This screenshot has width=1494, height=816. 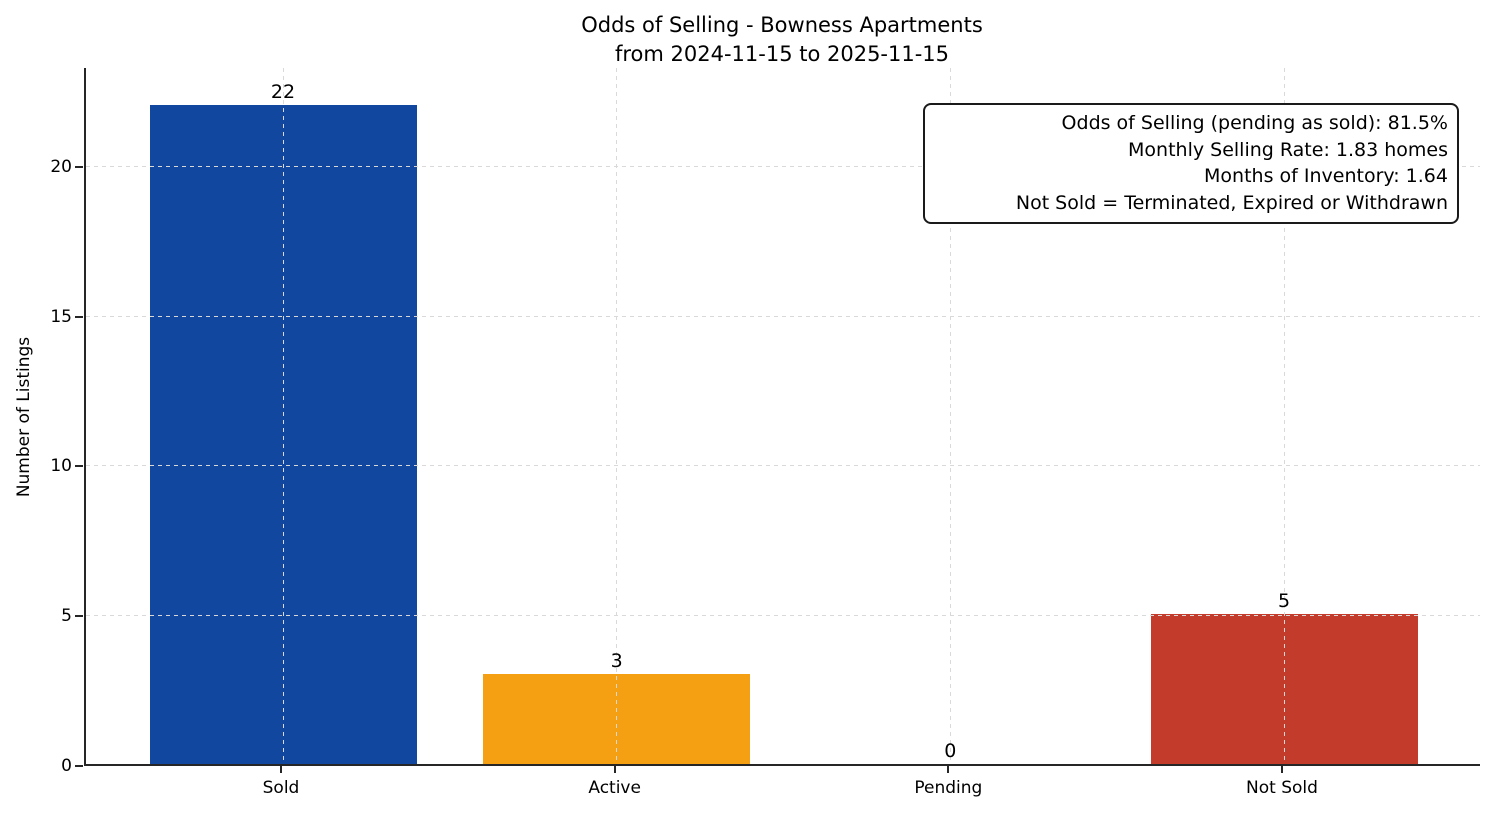 I want to click on gridline-x-not-sold, so click(x=1284, y=416).